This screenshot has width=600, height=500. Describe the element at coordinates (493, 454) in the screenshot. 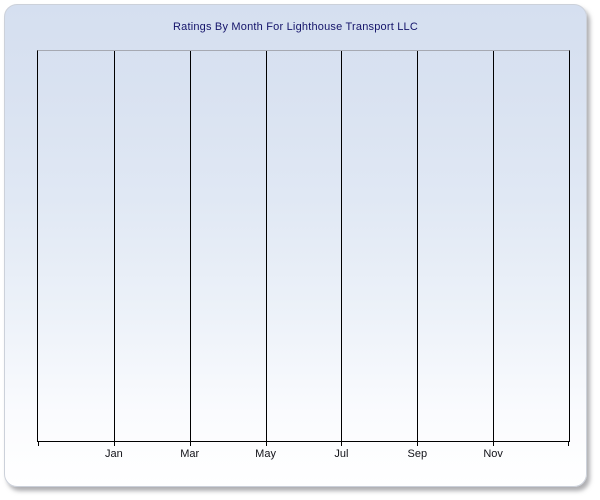

I see `x-axis-label: Nov` at that location.